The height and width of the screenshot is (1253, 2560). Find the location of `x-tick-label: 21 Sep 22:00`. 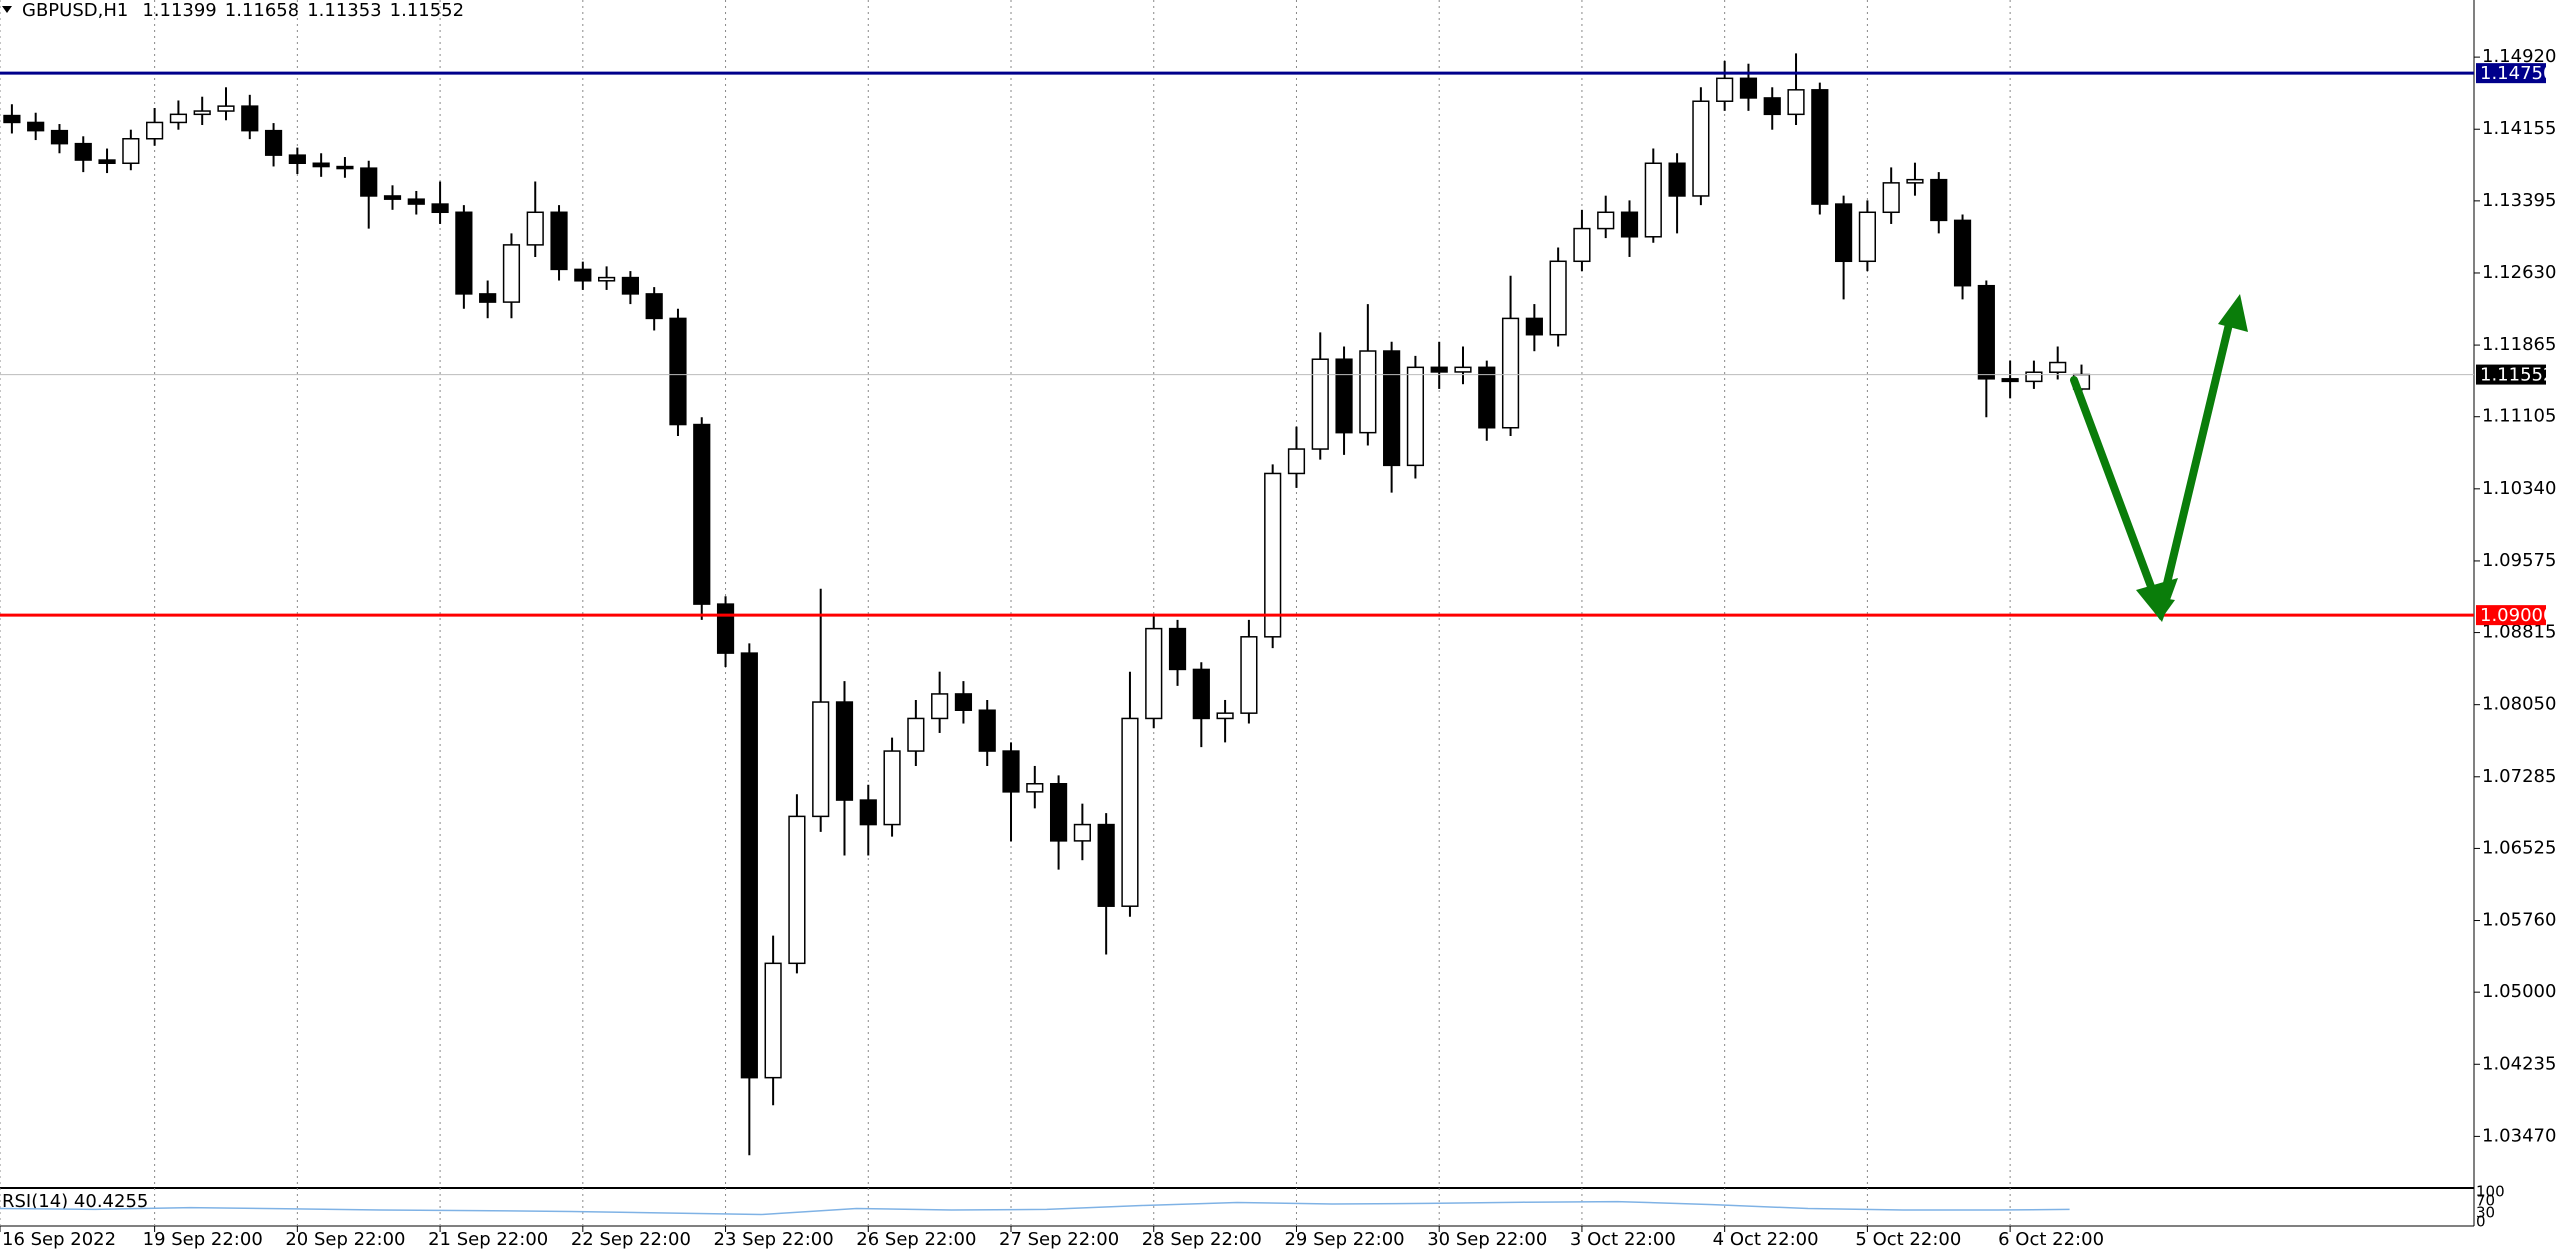

x-tick-label: 21 Sep 22:00 is located at coordinates (488, 1239).